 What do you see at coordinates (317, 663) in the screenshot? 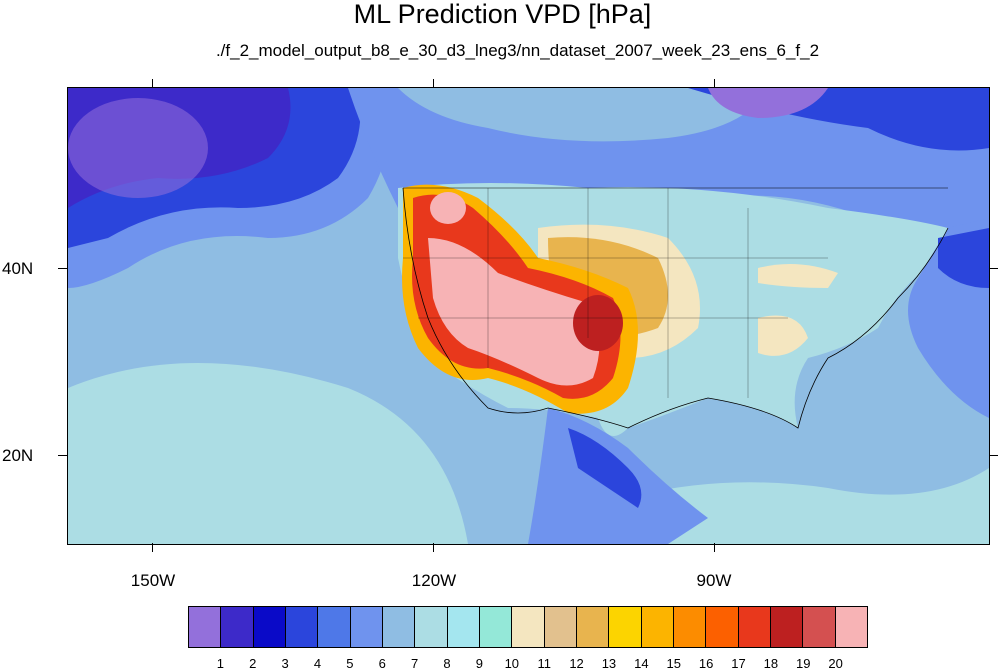
I see `colorbar-label: 4` at bounding box center [317, 663].